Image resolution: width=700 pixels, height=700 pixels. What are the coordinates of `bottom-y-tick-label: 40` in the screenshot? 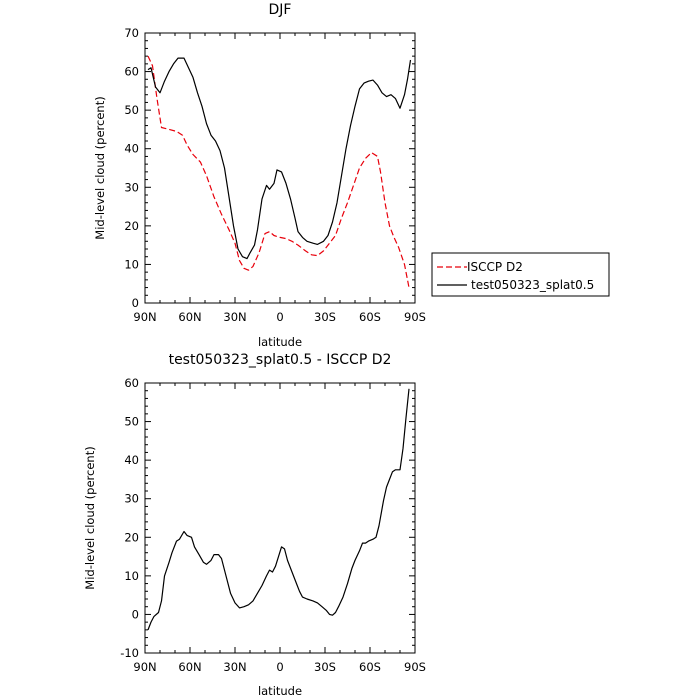 It's located at (131, 460).